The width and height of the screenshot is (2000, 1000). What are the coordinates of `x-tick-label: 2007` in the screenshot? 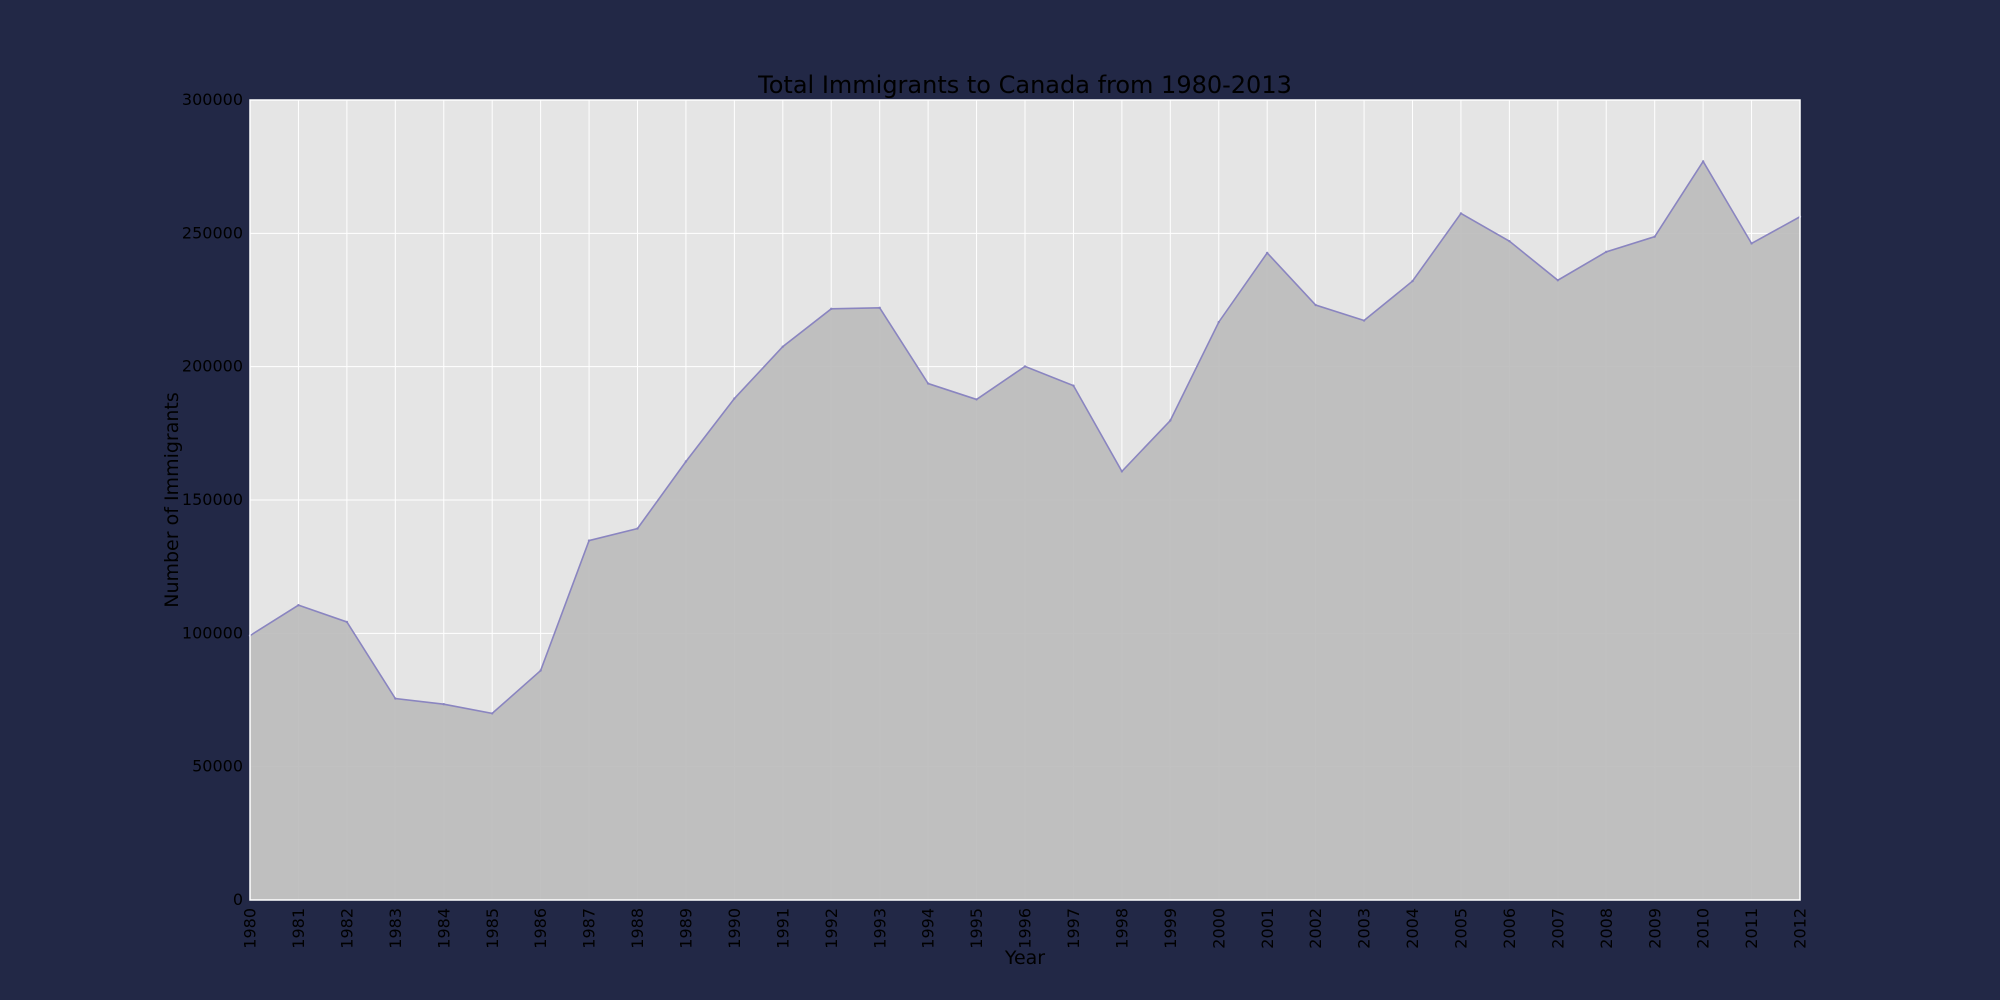 It's located at (1557, 928).